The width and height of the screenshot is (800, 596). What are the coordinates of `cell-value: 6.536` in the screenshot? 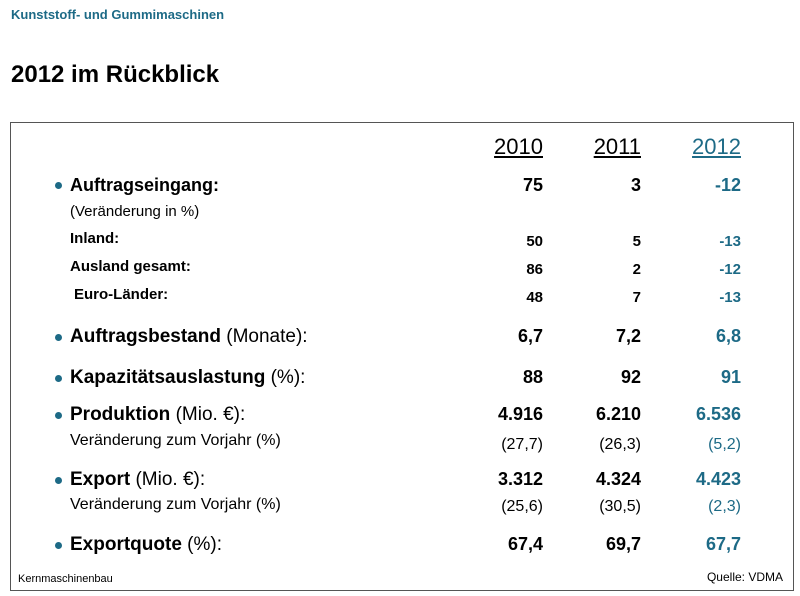 It's located at (718, 414).